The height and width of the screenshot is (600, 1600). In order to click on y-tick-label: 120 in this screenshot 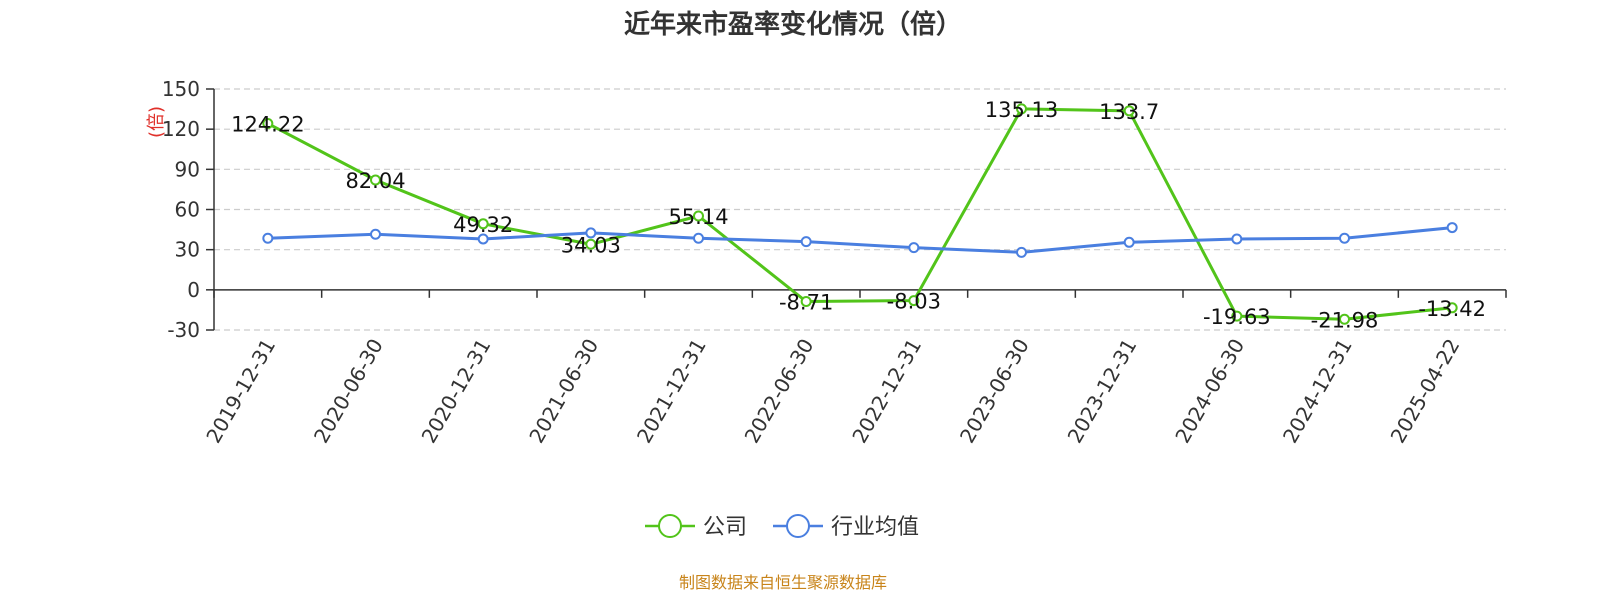, I will do `click(181, 129)`.